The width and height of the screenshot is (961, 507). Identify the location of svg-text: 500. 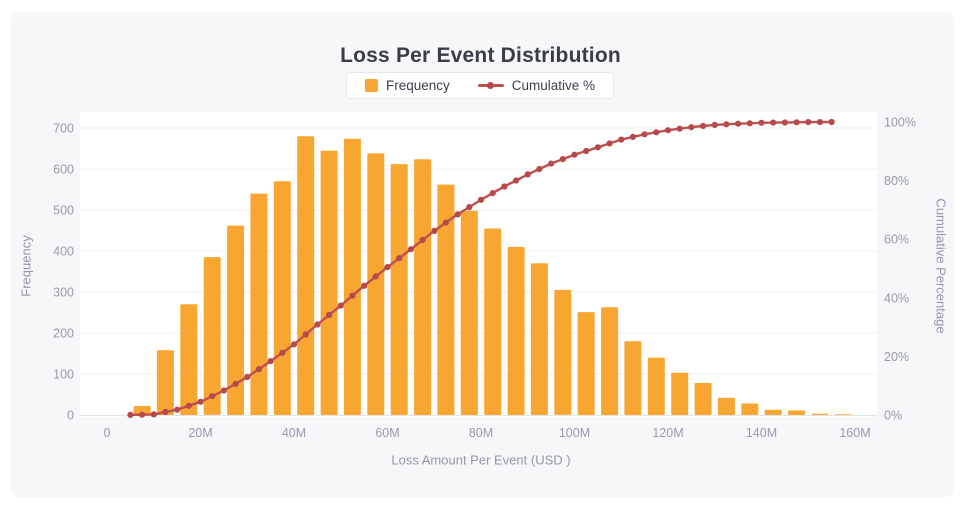
(63, 211).